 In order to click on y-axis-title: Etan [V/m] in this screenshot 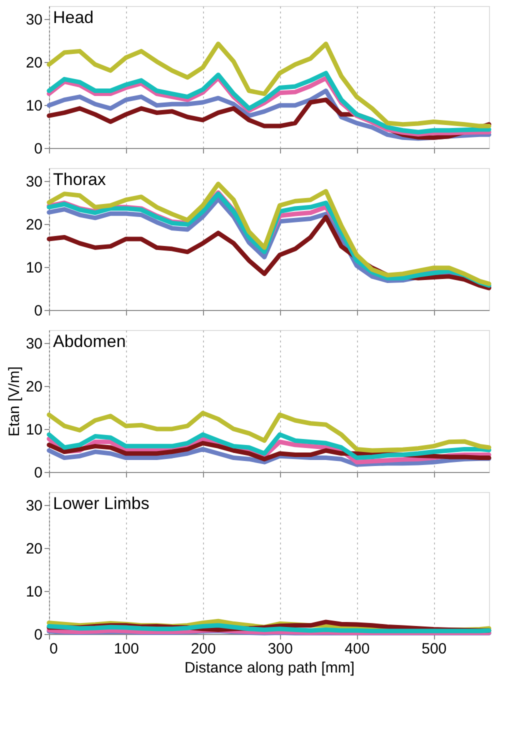, I will do `click(14, 401)`.